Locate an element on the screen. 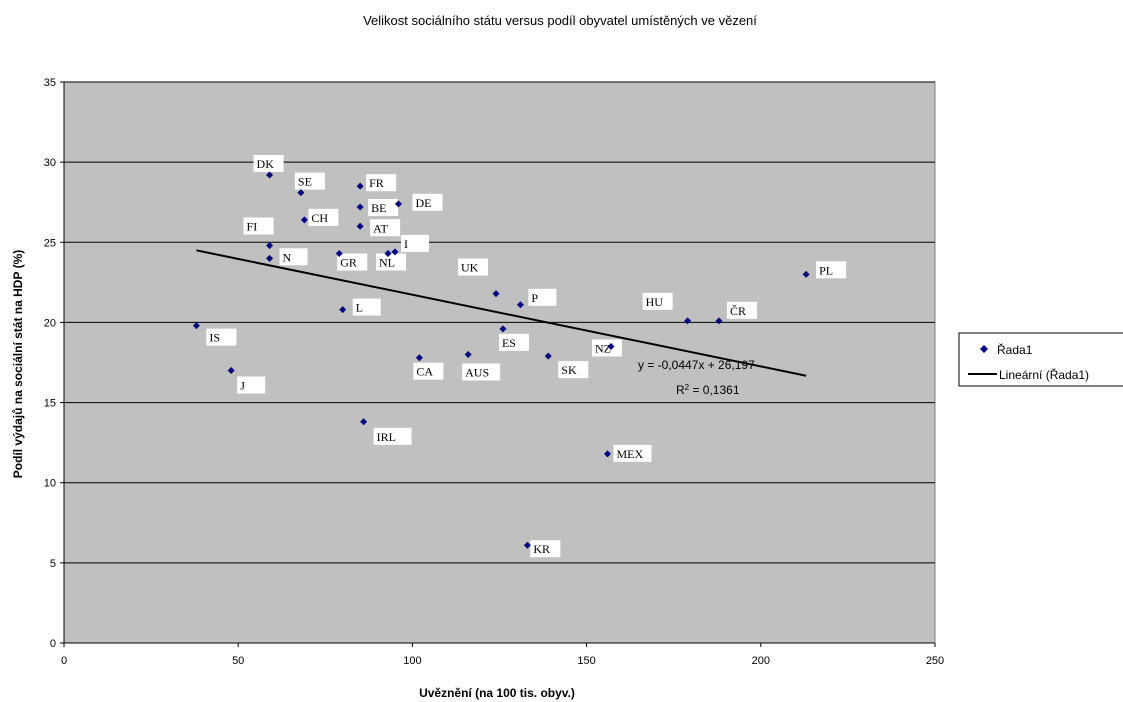  point-label: KR is located at coordinates (541, 549).